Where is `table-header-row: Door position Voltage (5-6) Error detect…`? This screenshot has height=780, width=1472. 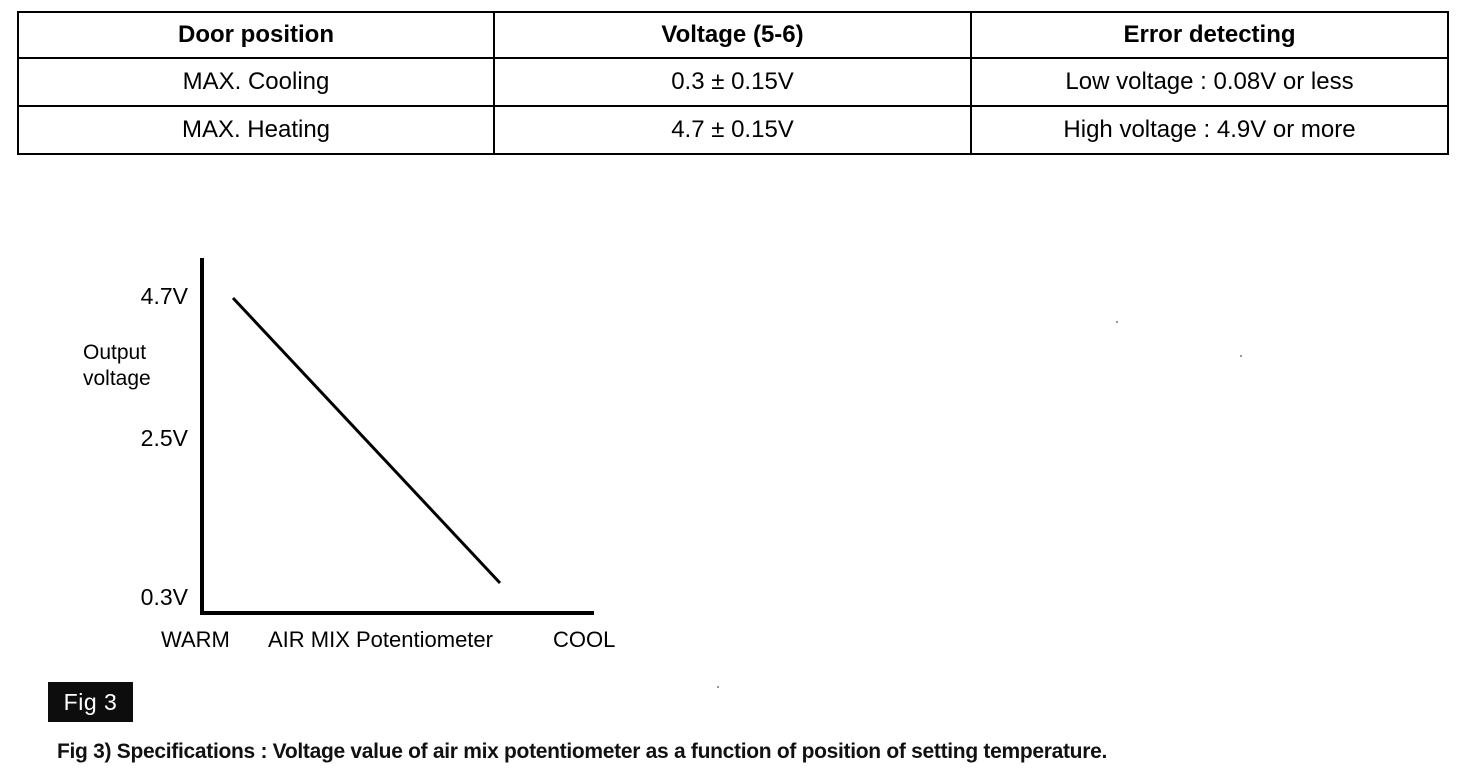 table-header-row: Door position Voltage (5-6) Error detect… is located at coordinates (733, 35).